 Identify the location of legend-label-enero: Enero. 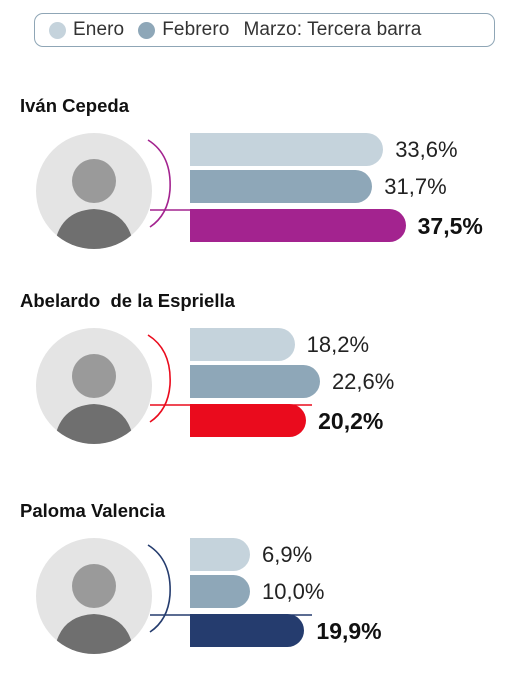
(99, 29).